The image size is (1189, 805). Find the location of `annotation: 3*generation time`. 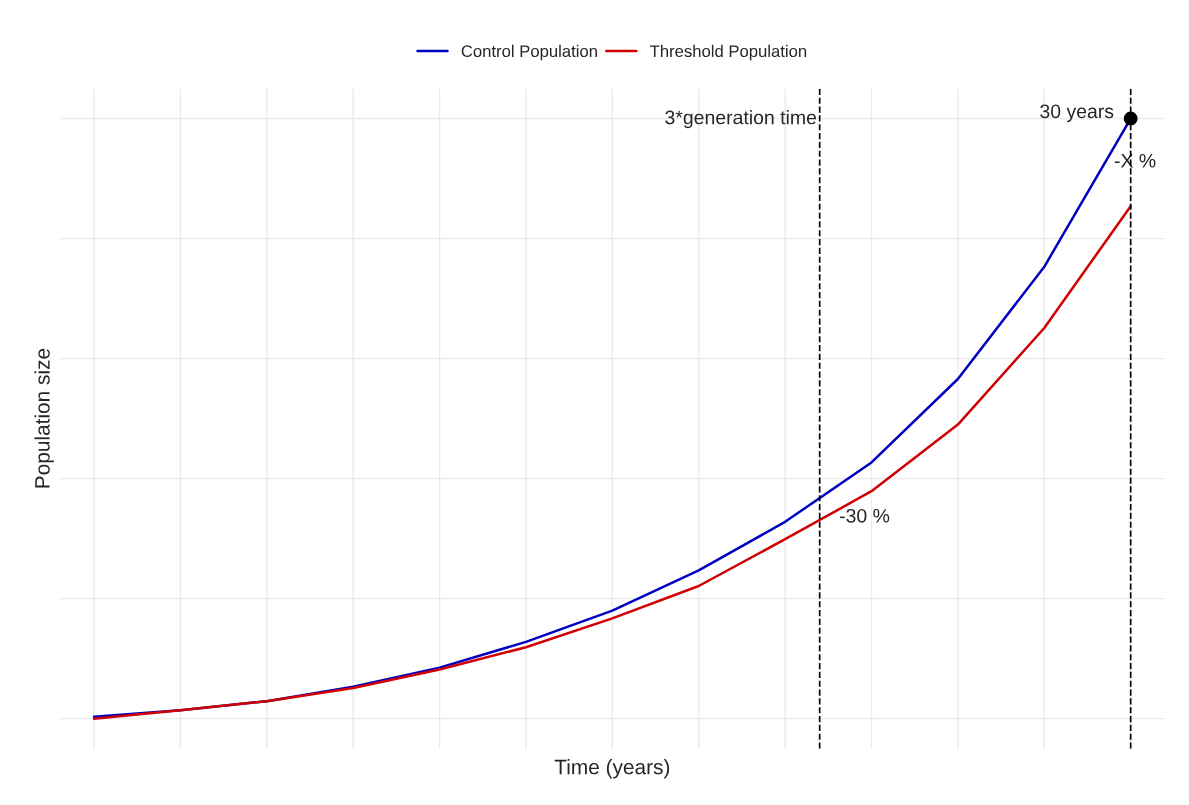

annotation: 3*generation time is located at coordinates (741, 119).